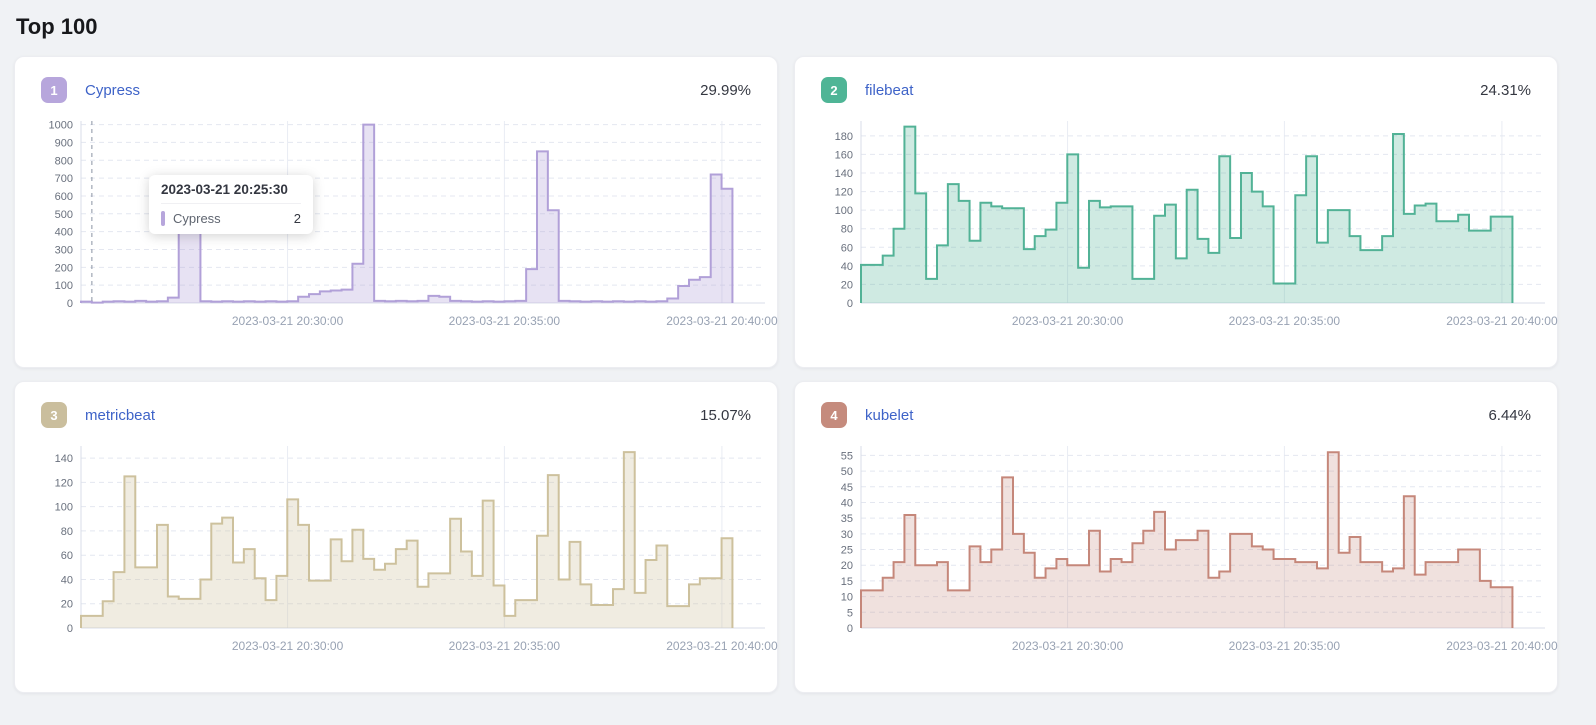 Image resolution: width=1596 pixels, height=725 pixels. I want to click on svg-text: 300, so click(64, 250).